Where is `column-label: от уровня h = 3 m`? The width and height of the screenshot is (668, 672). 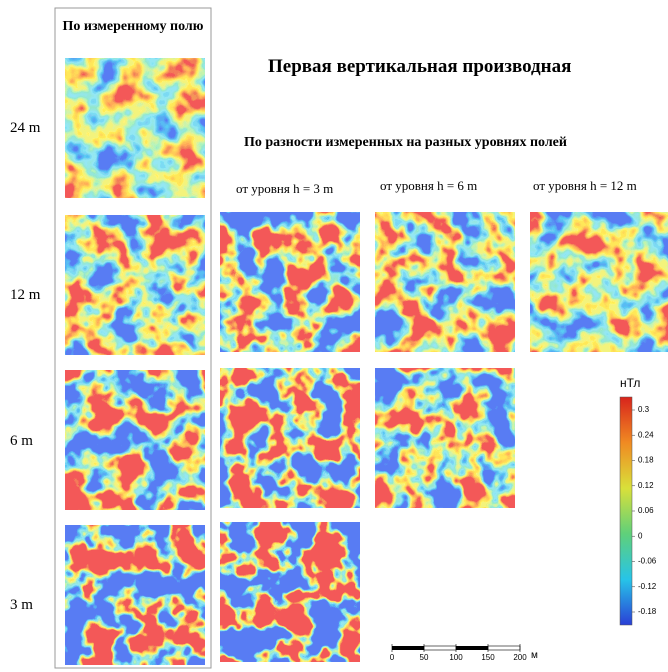
column-label: от уровня h = 3 m is located at coordinates (285, 188).